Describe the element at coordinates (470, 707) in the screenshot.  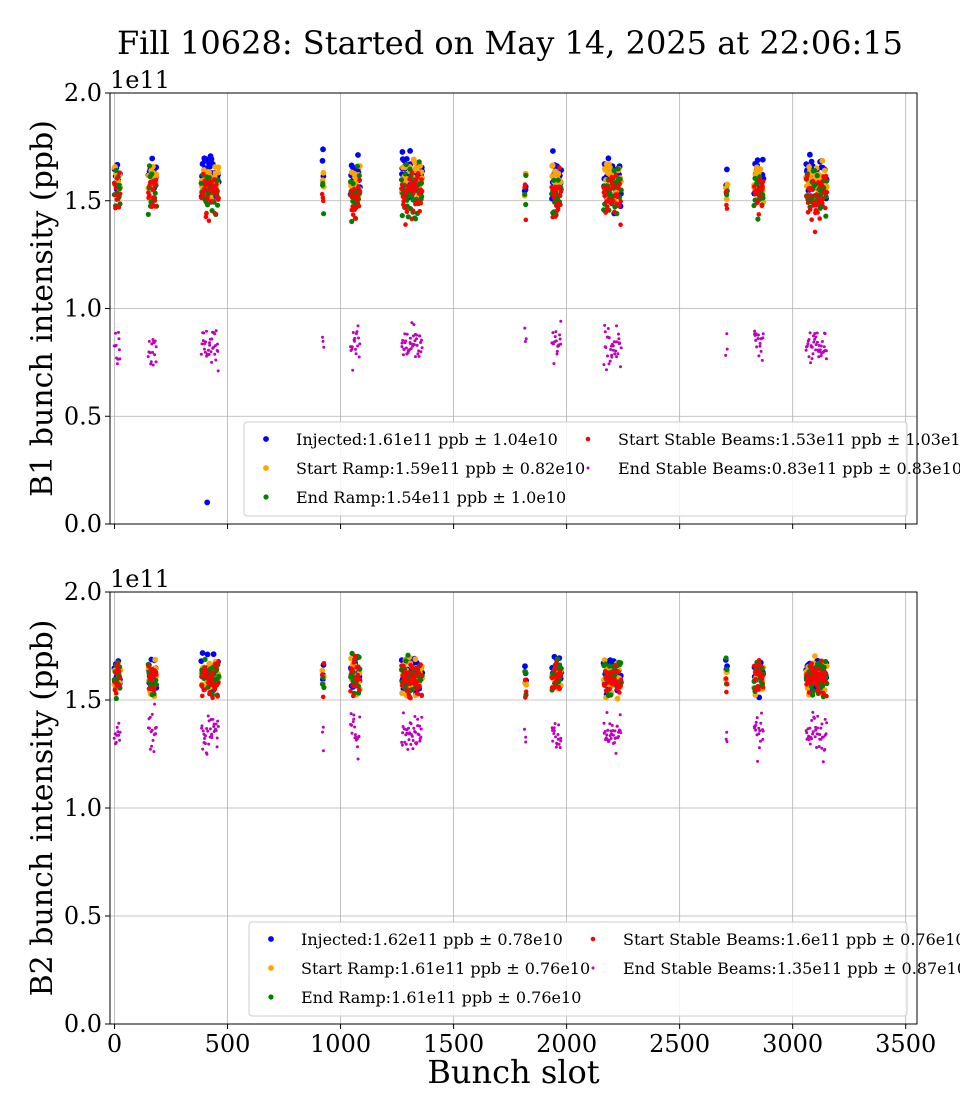
I see `data-points` at that location.